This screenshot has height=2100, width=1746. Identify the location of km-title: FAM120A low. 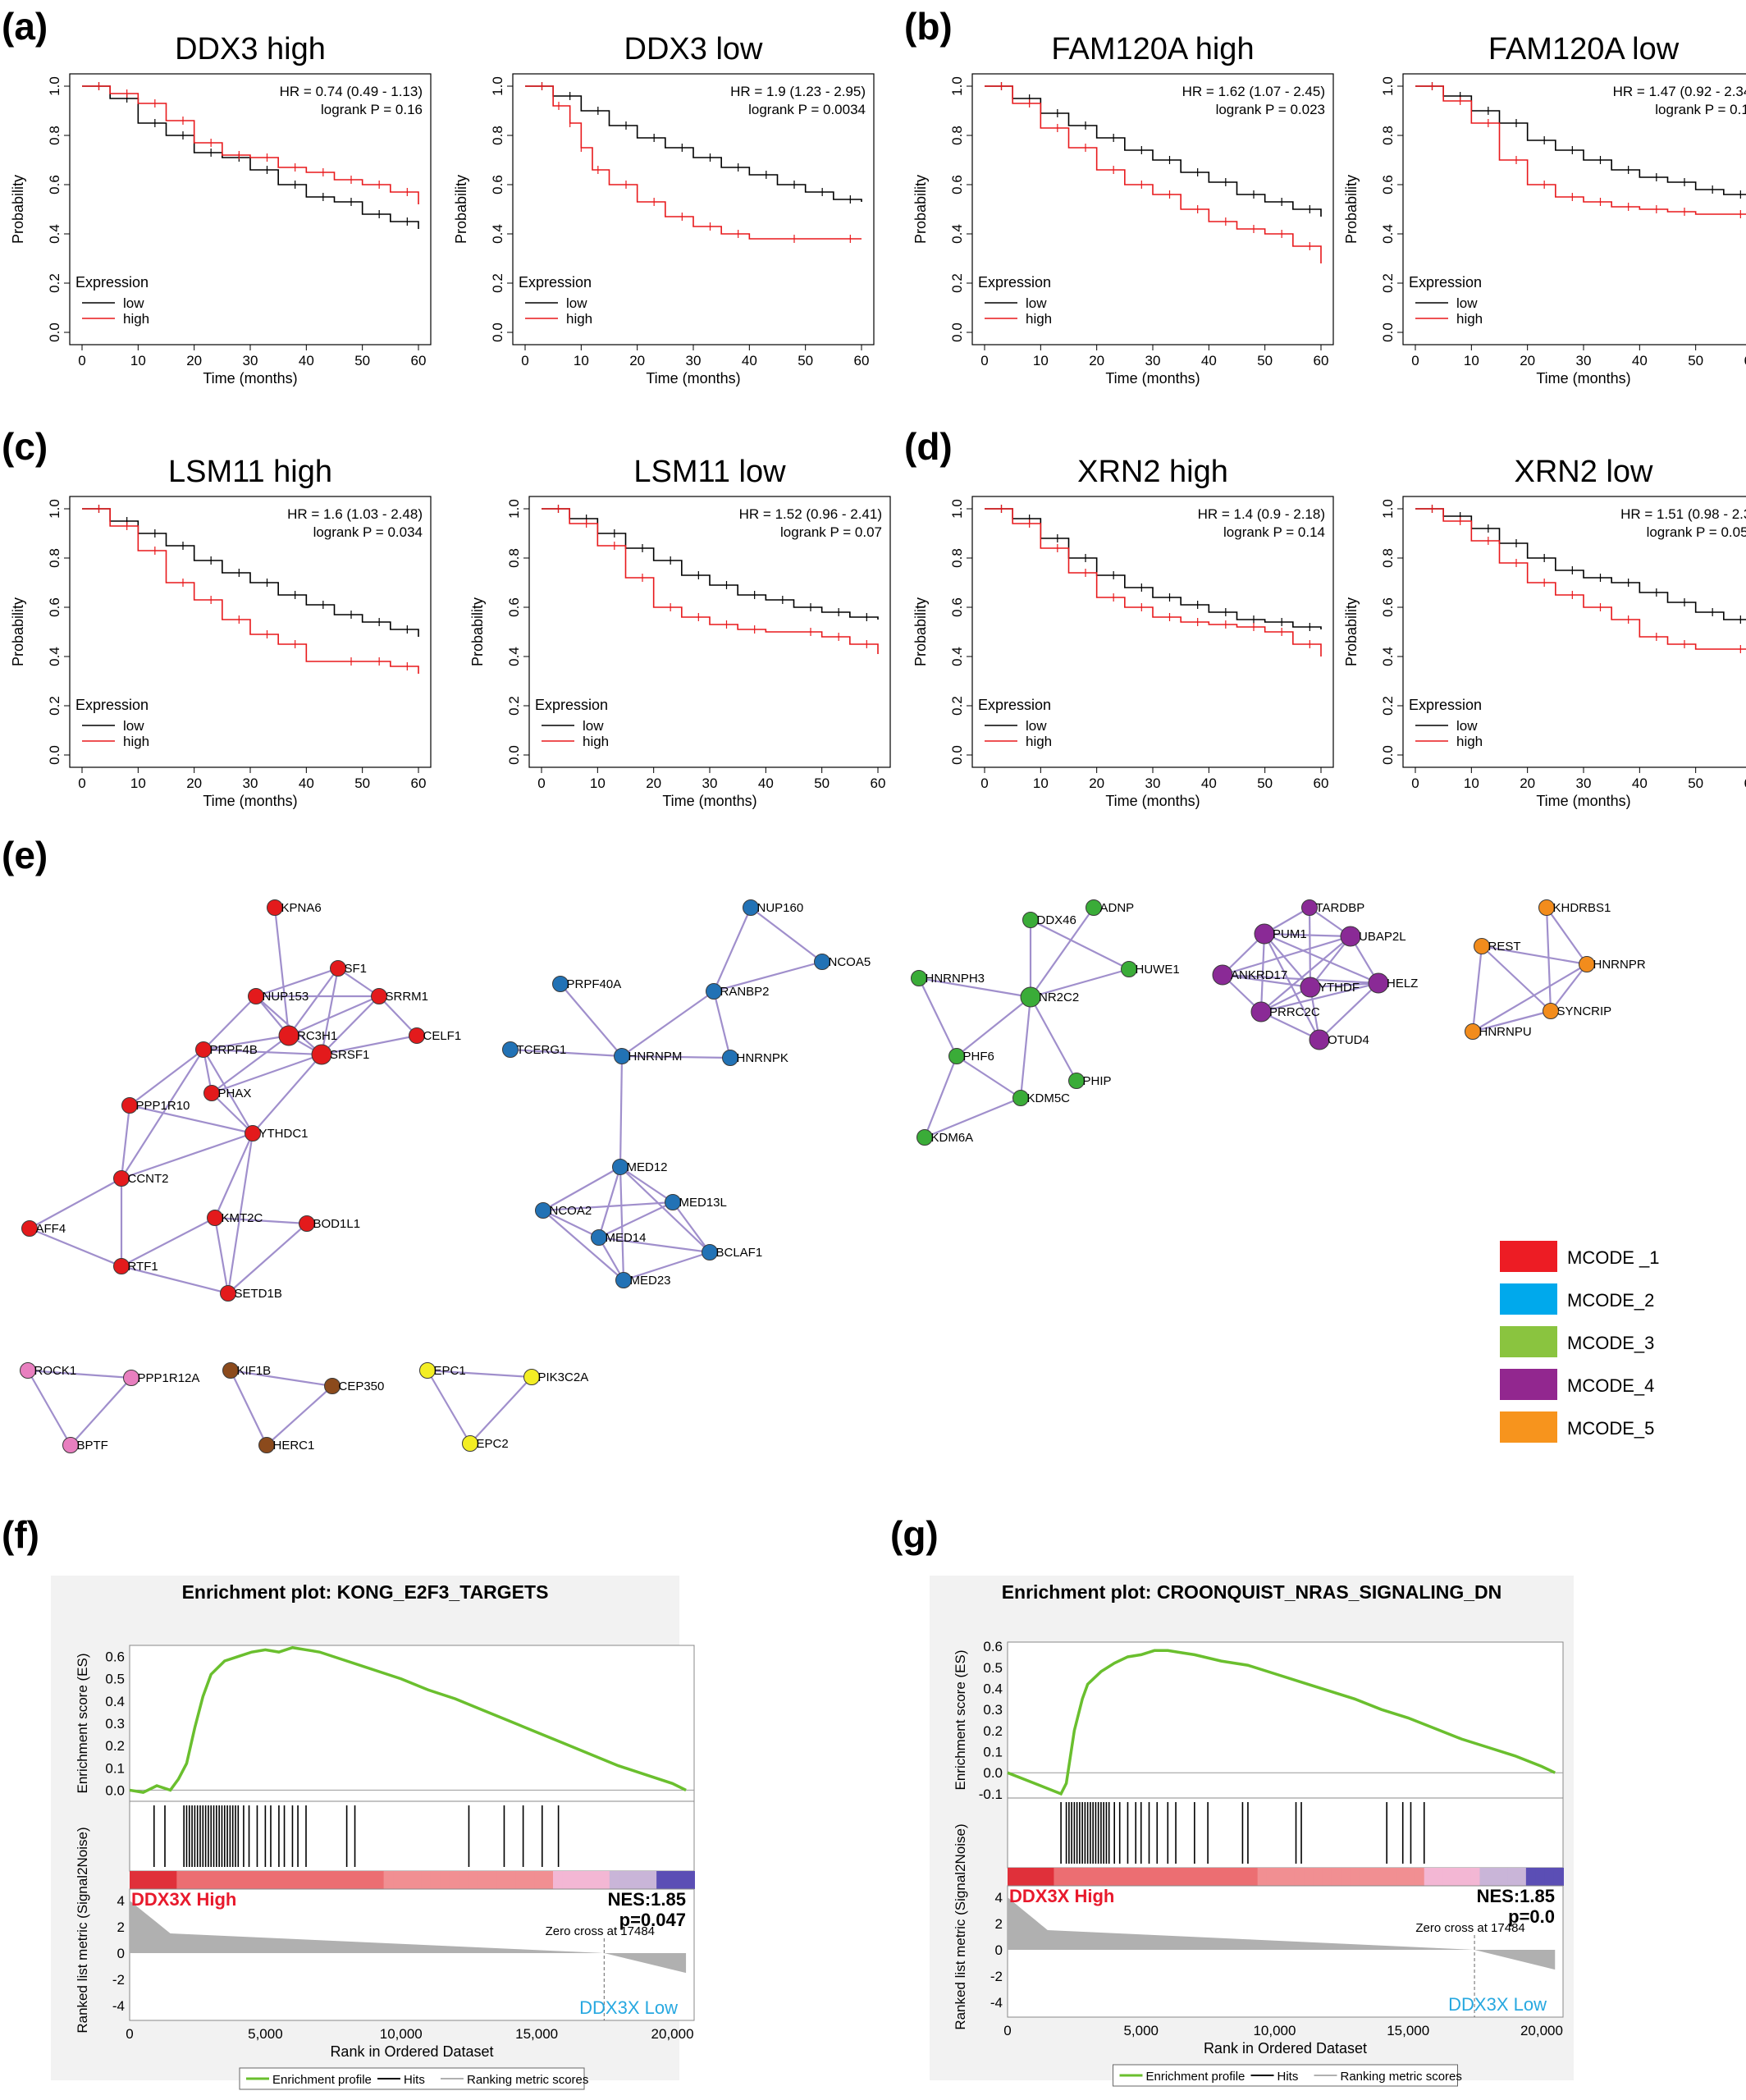
(1584, 49).